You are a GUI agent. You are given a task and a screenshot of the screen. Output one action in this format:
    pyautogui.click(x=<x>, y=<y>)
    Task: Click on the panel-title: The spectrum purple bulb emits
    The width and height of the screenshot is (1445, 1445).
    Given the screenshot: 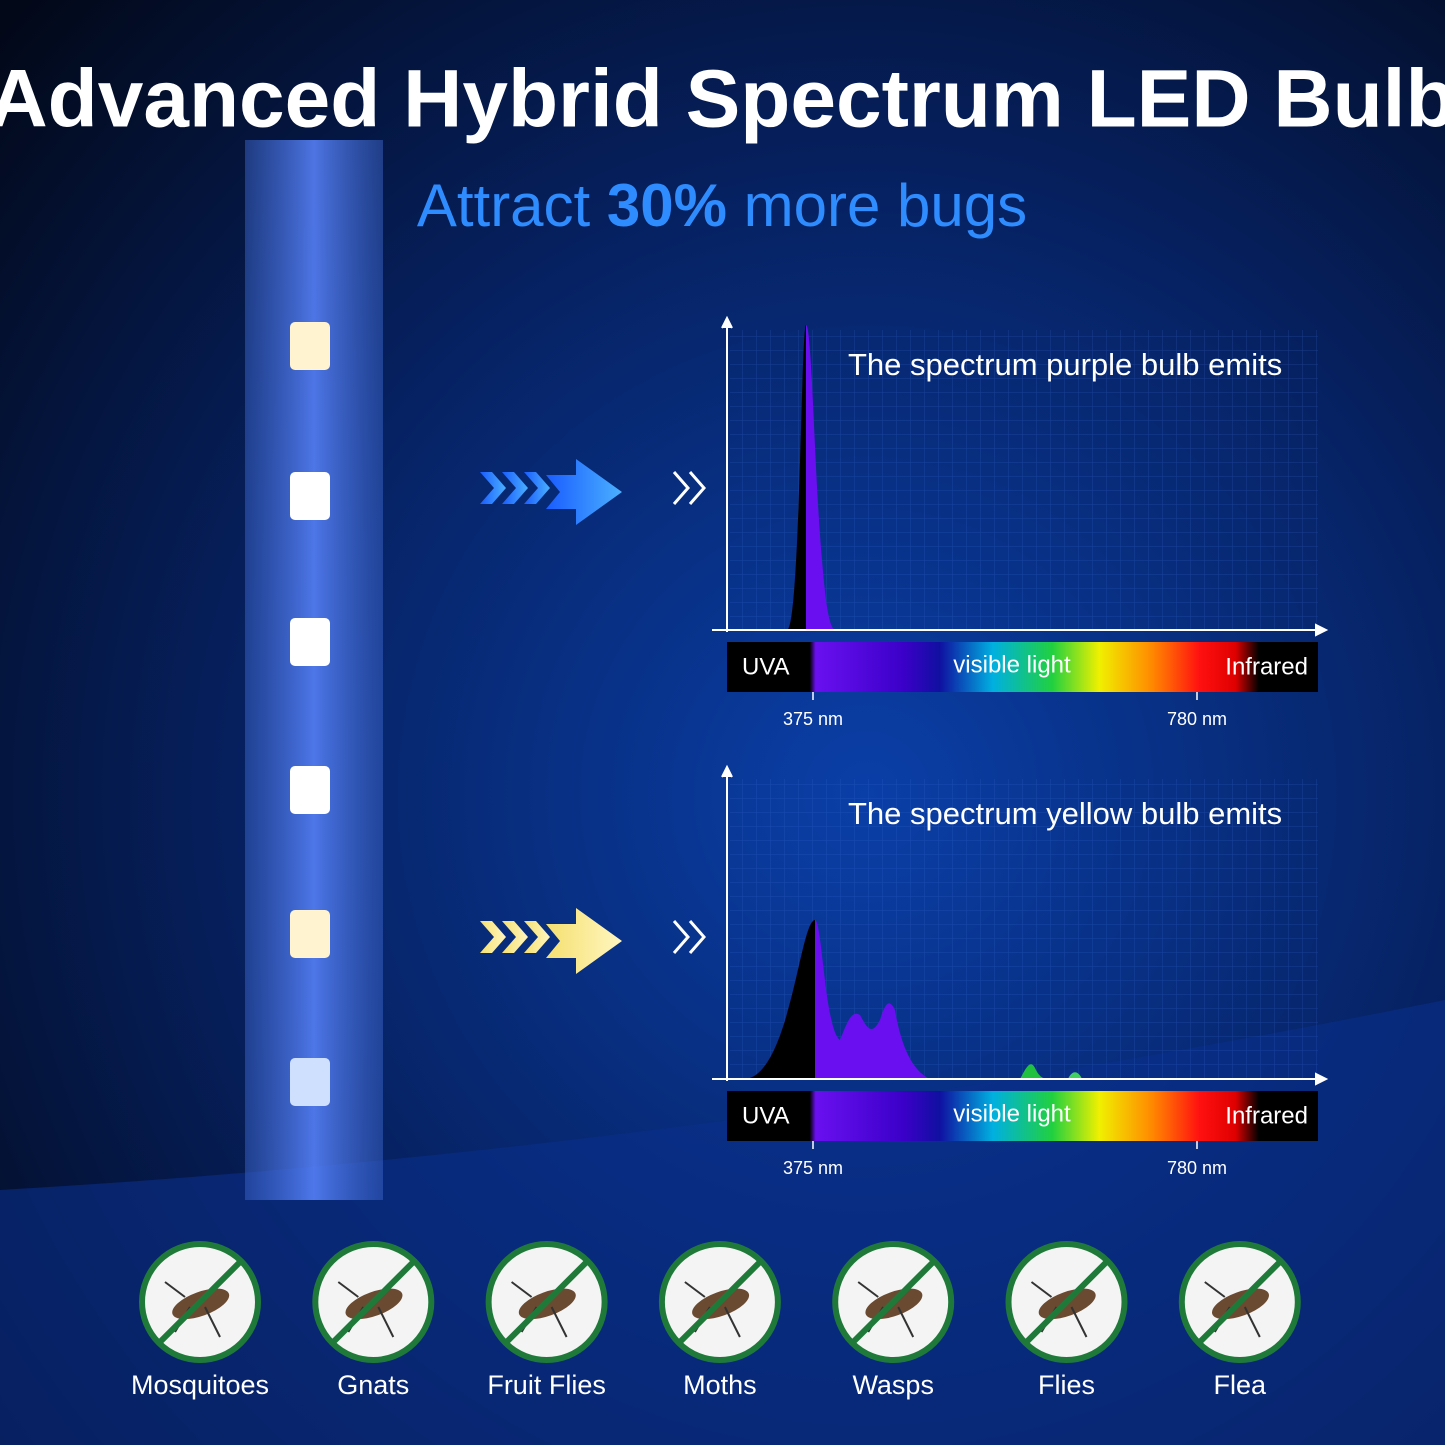 What is the action you would take?
    pyautogui.click(x=1065, y=364)
    